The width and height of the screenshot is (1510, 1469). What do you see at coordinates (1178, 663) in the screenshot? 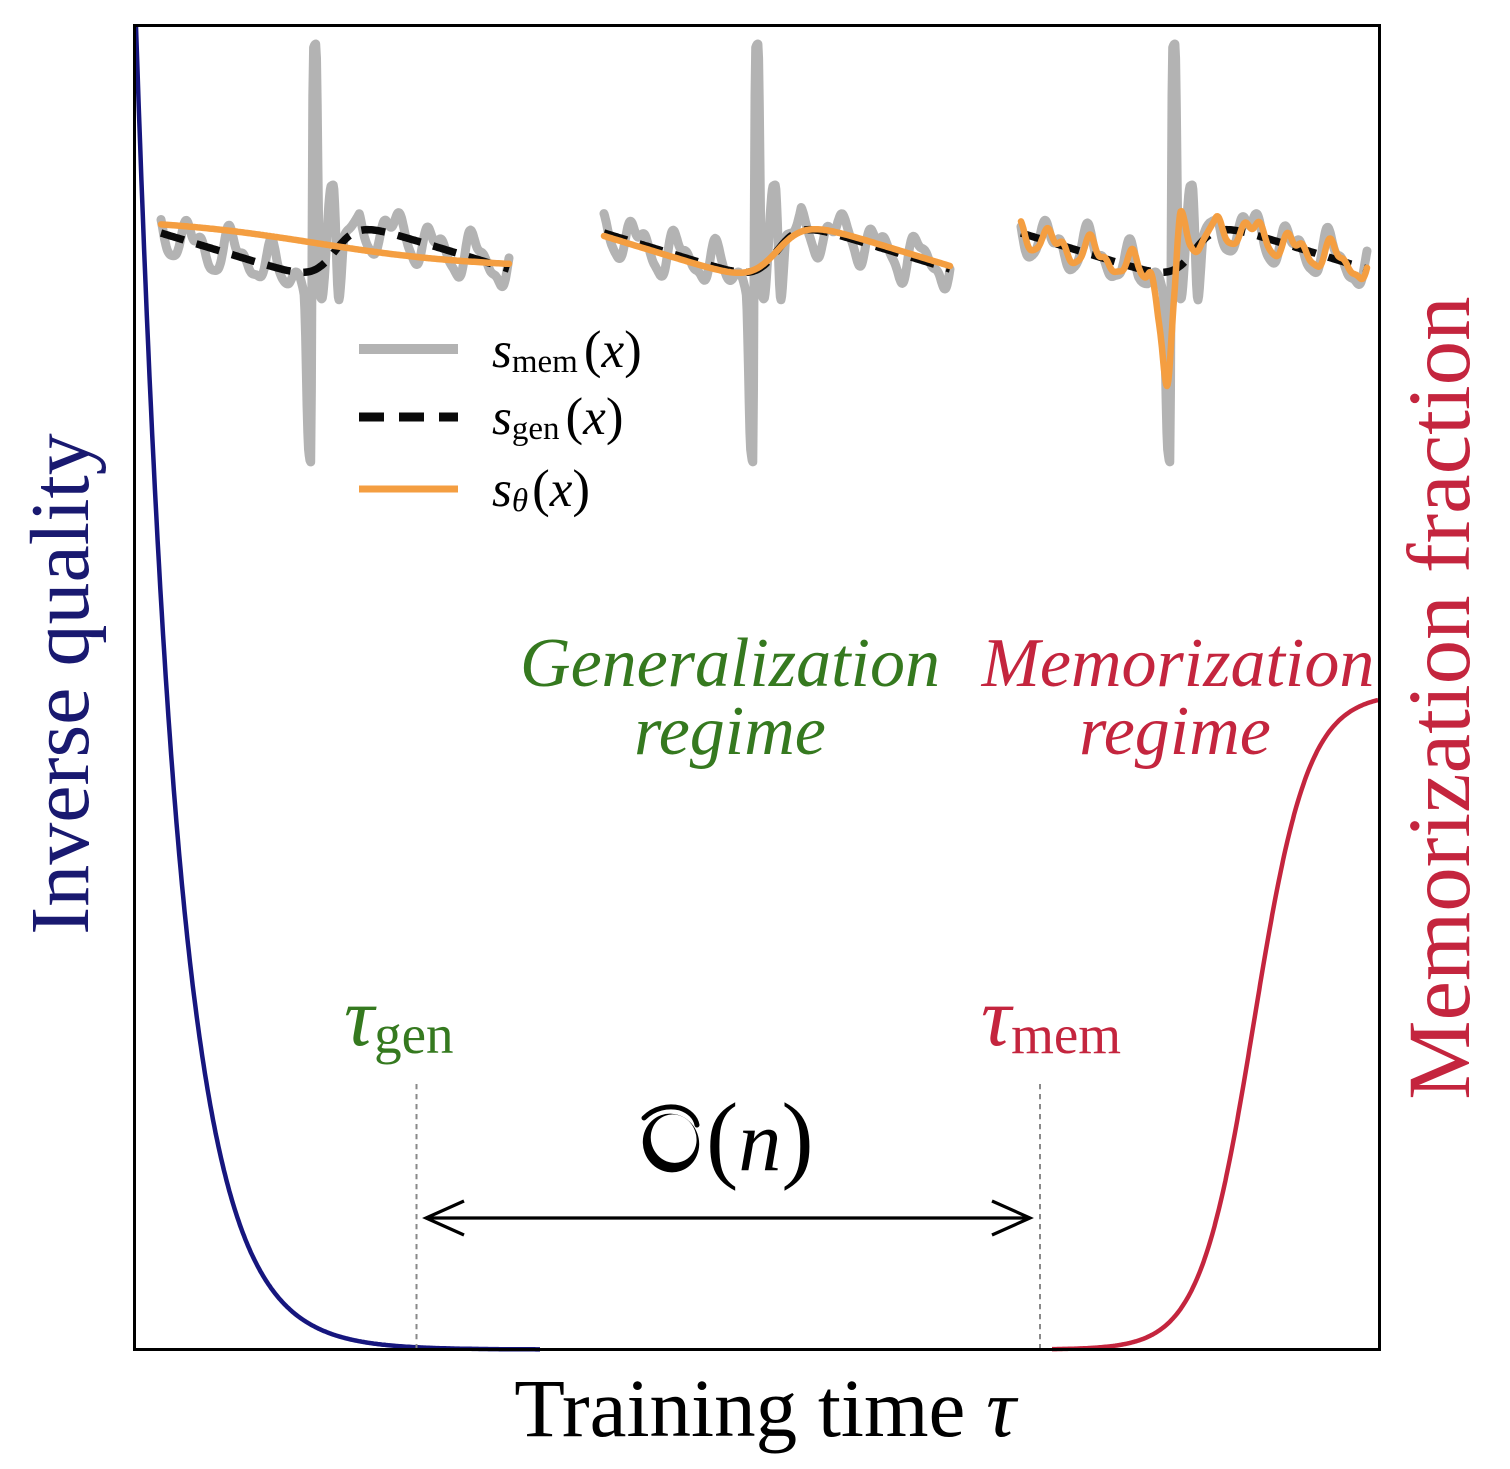
I see `svg-text: Memorization` at bounding box center [1178, 663].